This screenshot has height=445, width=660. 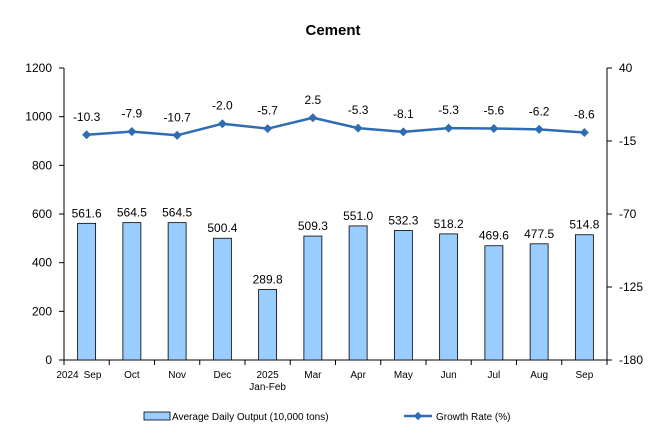 I want to click on left-tick-label: 200, so click(x=42, y=311).